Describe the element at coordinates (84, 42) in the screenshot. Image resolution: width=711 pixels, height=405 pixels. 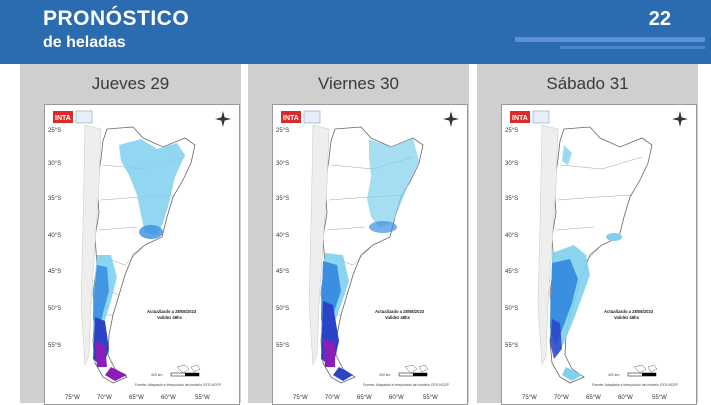
I see `header-subtitle: de heladas` at that location.